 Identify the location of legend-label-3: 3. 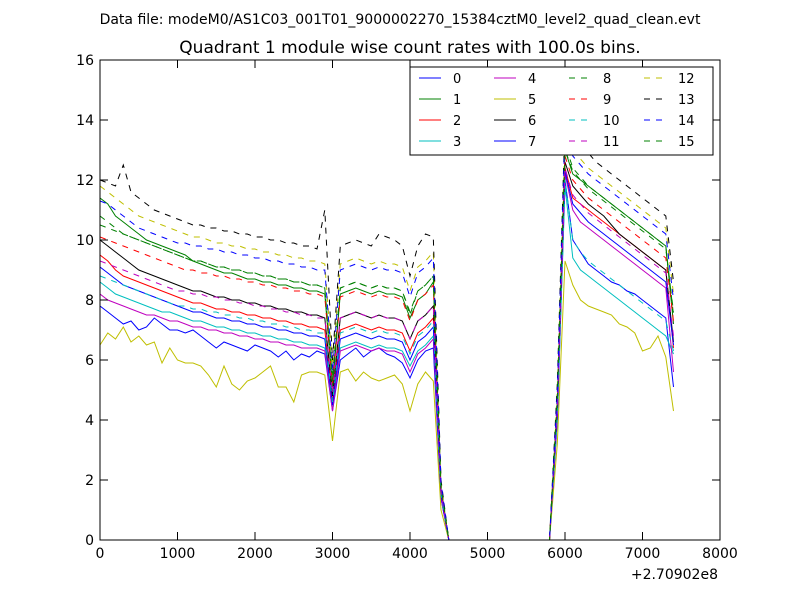
(457, 142).